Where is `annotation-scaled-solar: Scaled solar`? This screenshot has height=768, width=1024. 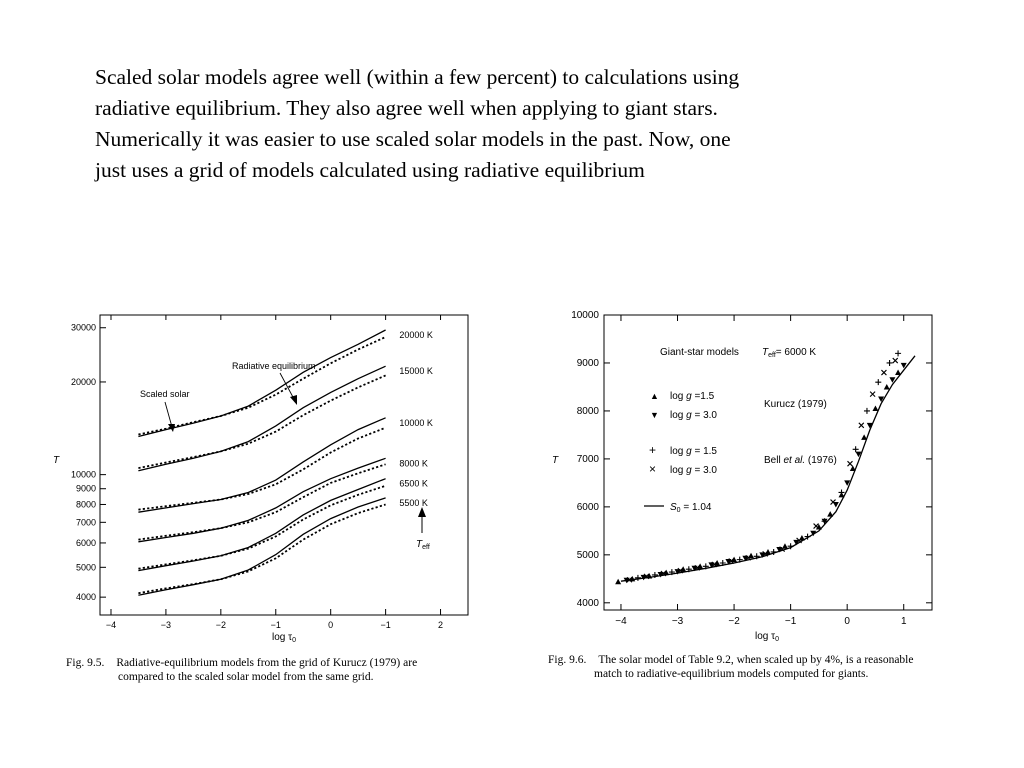 annotation-scaled-solar: Scaled solar is located at coordinates (165, 394).